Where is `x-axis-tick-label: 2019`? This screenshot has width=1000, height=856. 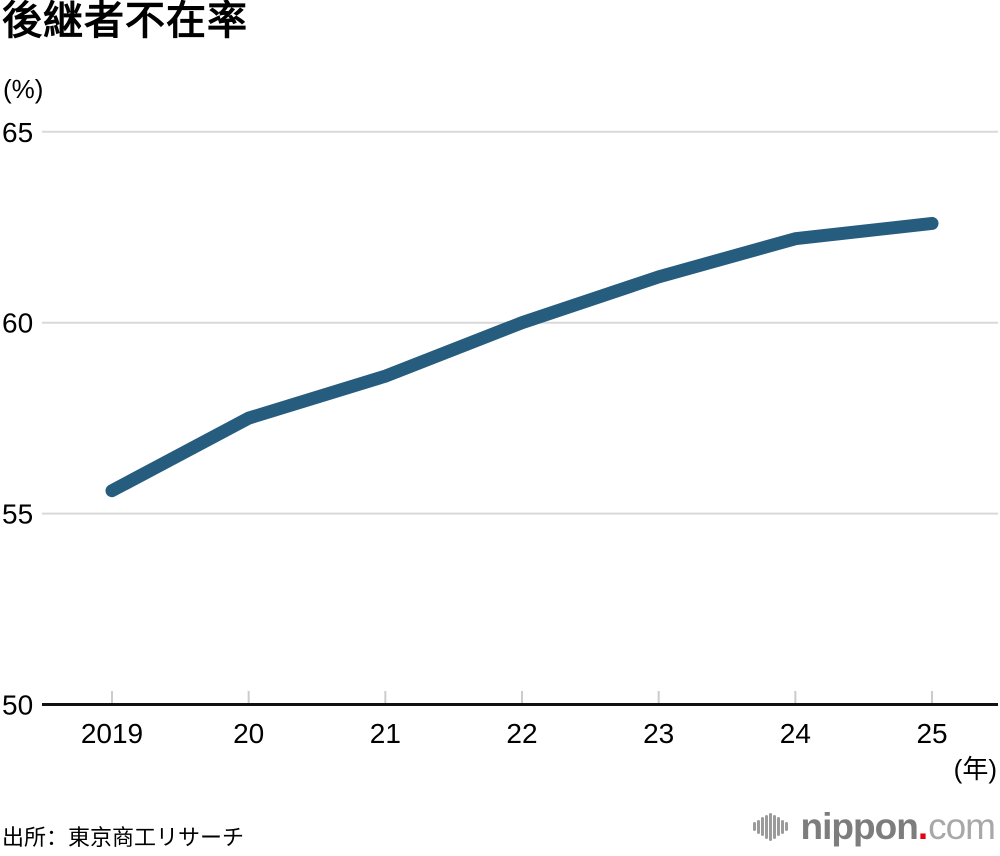 x-axis-tick-label: 2019 is located at coordinates (112, 733).